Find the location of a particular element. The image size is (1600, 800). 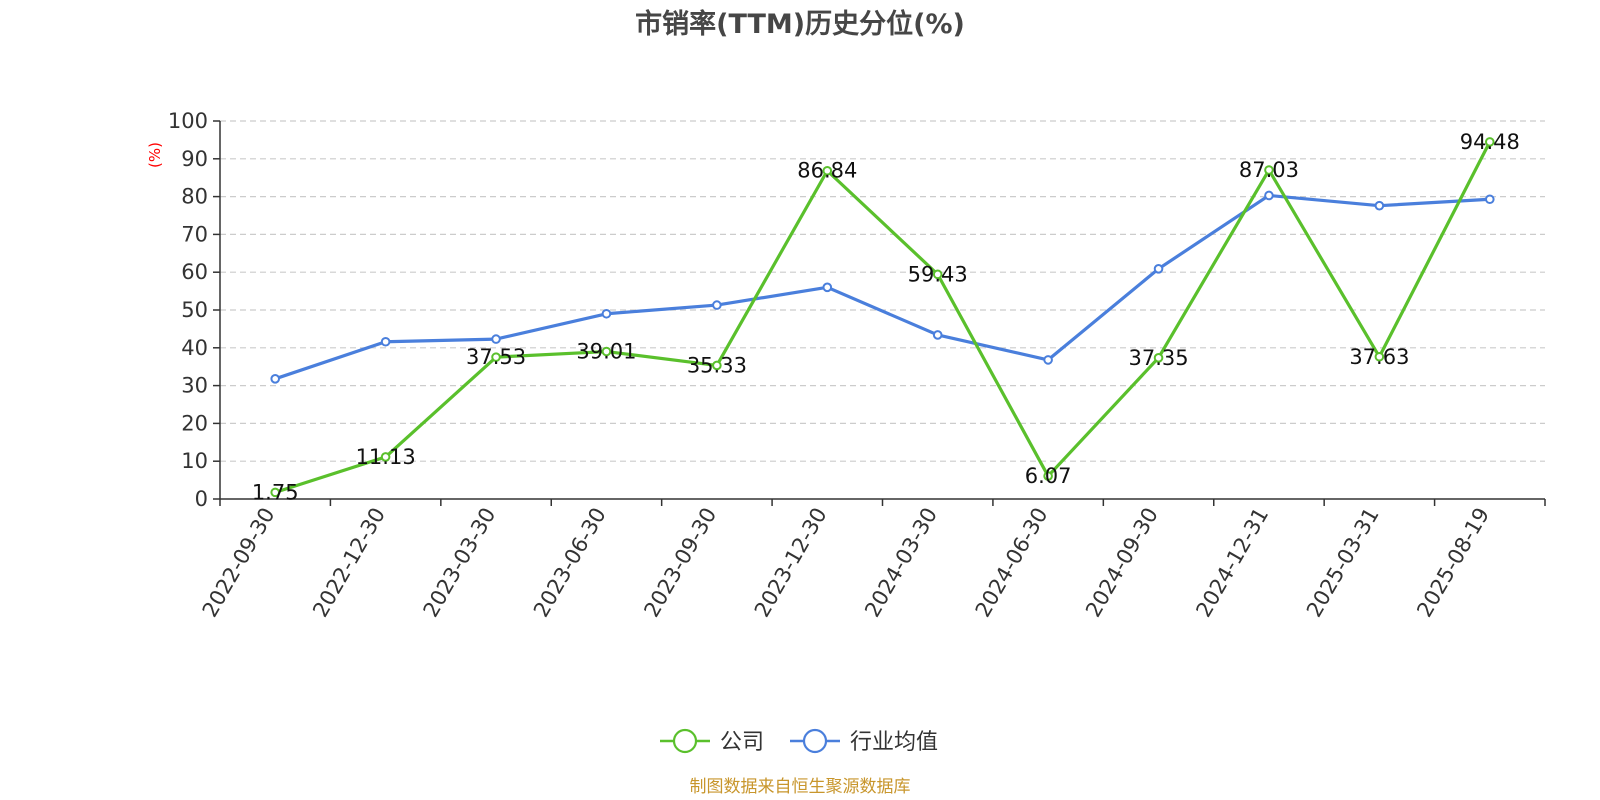

y-tick-label: 70 is located at coordinates (194, 234).